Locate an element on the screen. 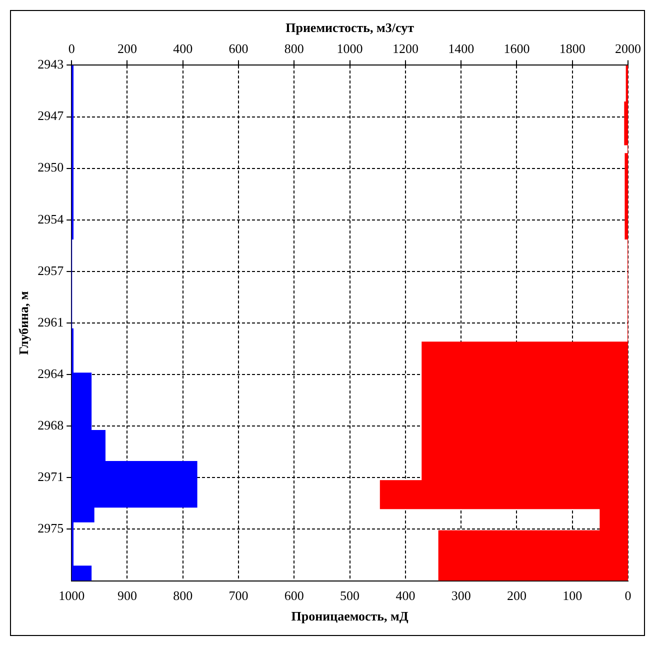 The width and height of the screenshot is (657, 646). x2-tick-label: 1000 is located at coordinates (349, 48).